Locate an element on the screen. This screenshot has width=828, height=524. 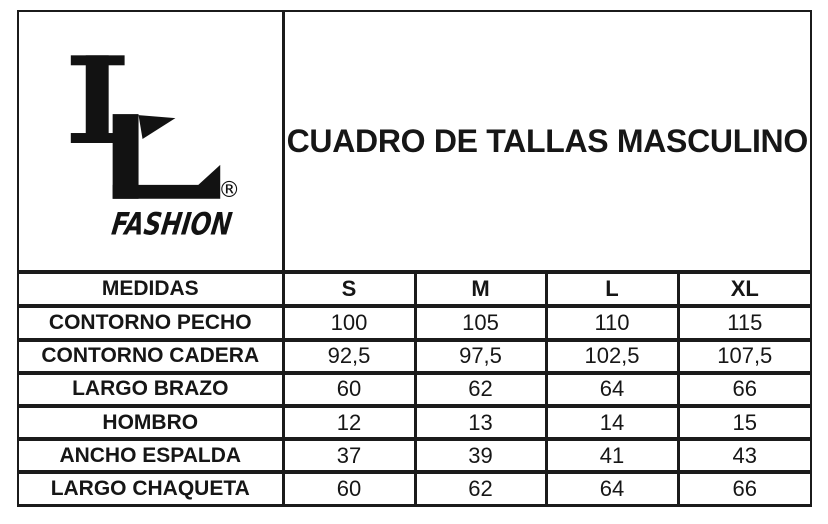
logo-wordmark: FASHION is located at coordinates (171, 225).